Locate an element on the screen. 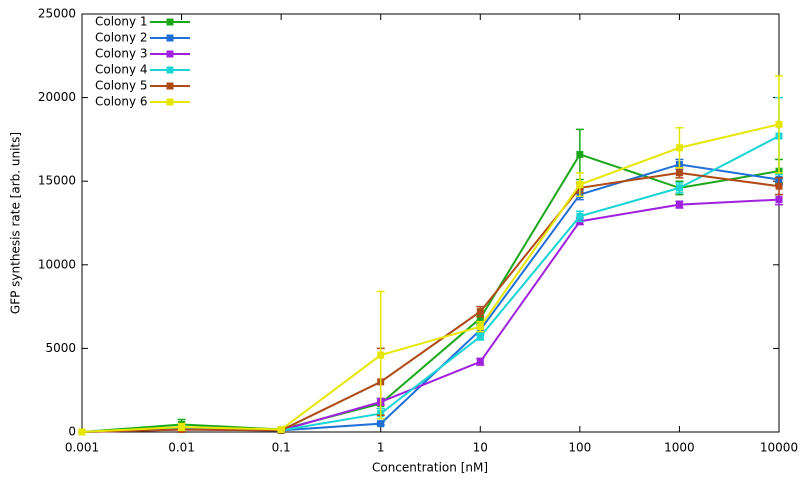 This screenshot has height=479, width=800. x-tick-label: 1 is located at coordinates (381, 448).